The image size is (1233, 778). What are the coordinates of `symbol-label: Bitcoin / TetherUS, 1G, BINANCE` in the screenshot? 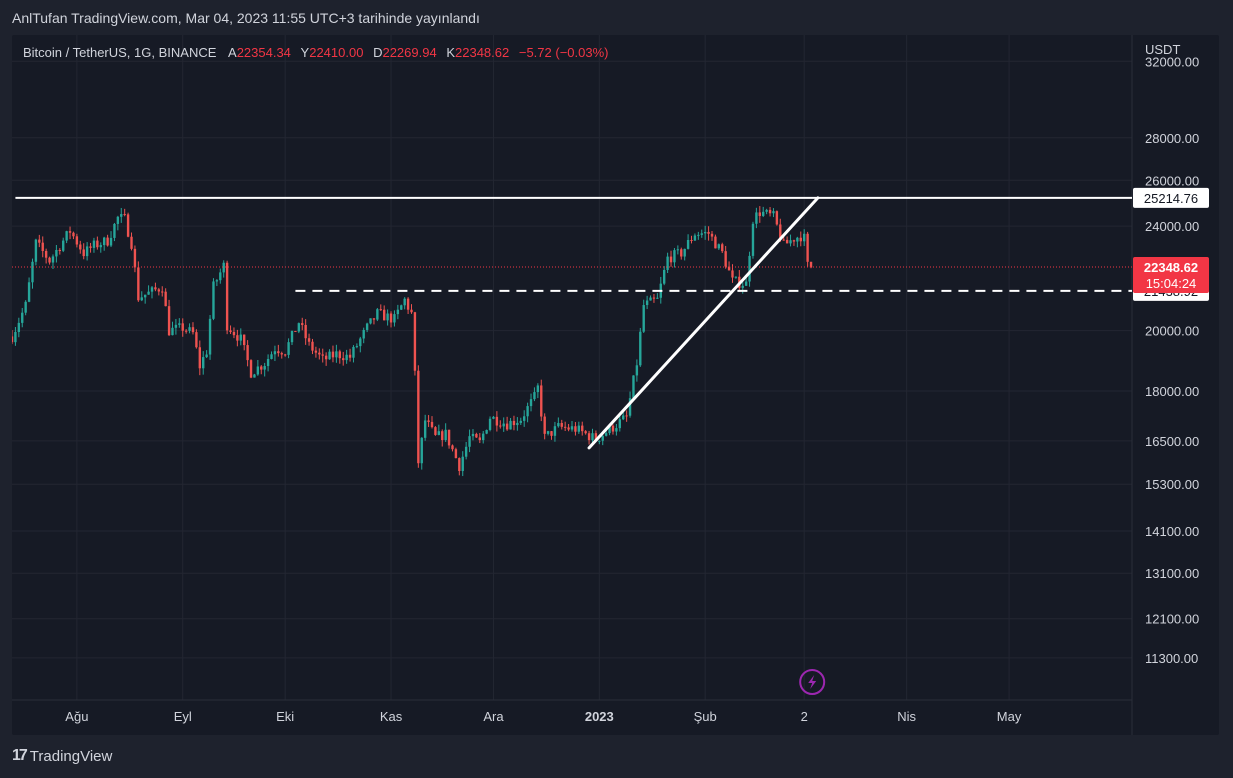 It's located at (120, 52).